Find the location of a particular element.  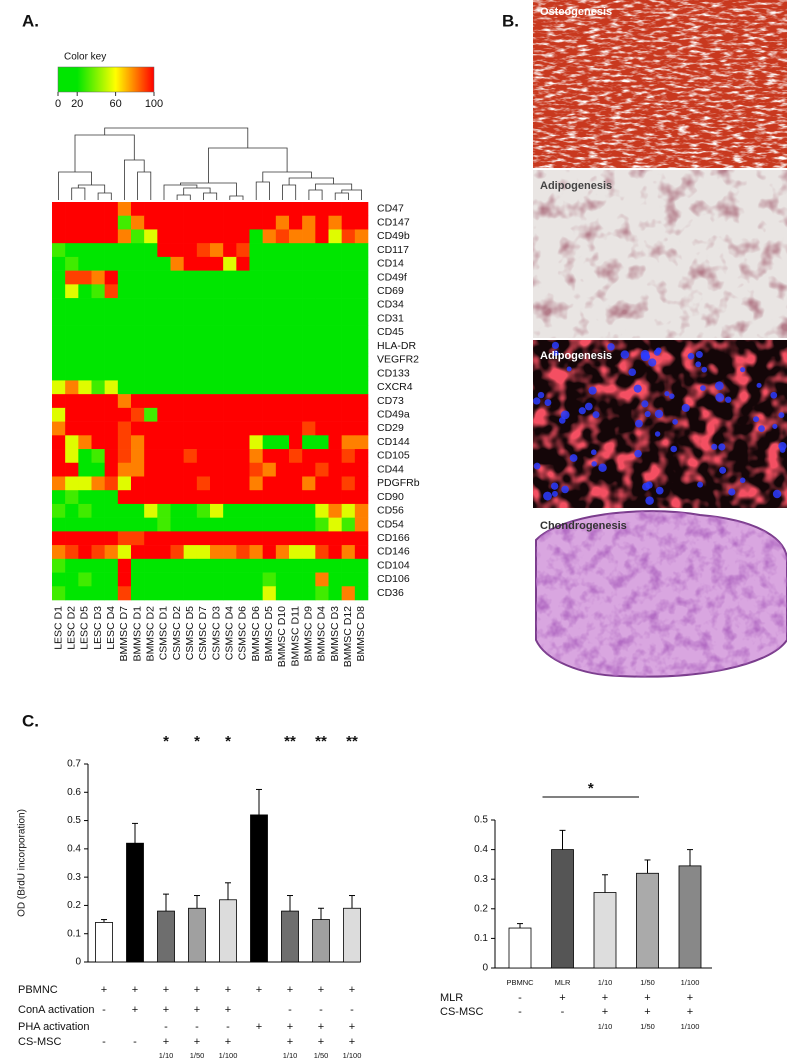

row-label: CD147 is located at coordinates (393, 222).